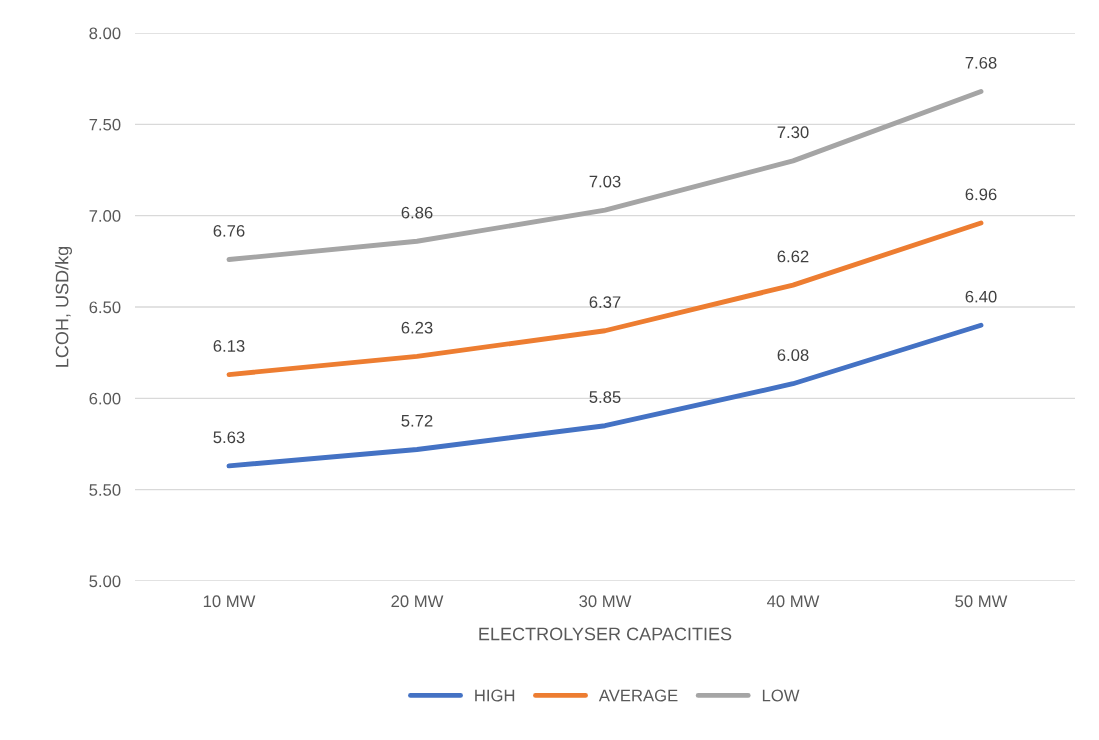 This screenshot has height=740, width=1099. I want to click on x-tick-label: 50 MW, so click(981, 601).